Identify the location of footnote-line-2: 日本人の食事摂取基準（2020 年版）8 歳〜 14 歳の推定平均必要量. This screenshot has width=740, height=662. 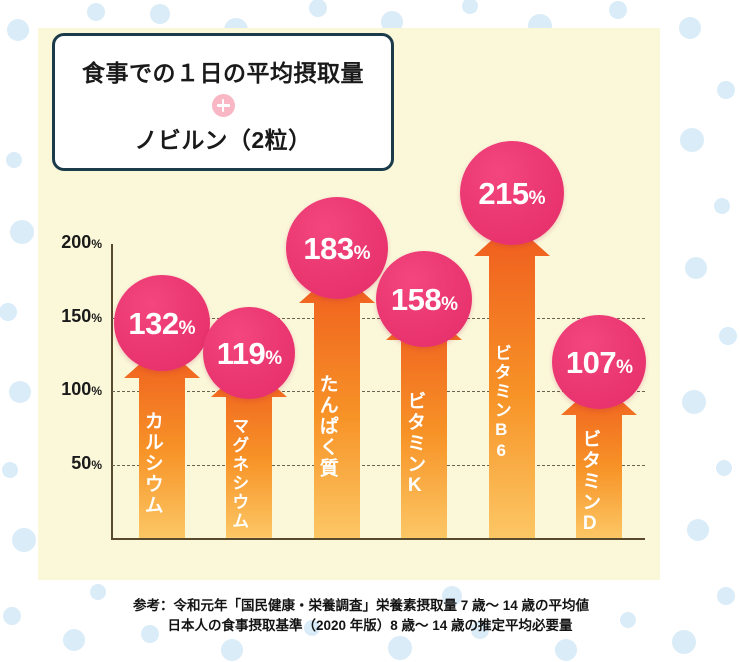
(370, 625).